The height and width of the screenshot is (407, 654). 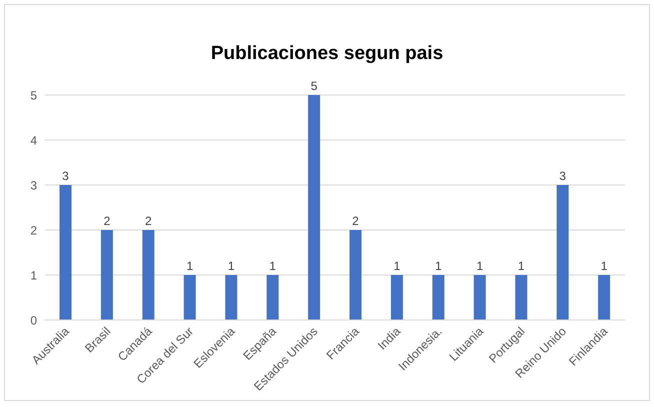 I want to click on y-tick-label: 3, so click(x=34, y=185).